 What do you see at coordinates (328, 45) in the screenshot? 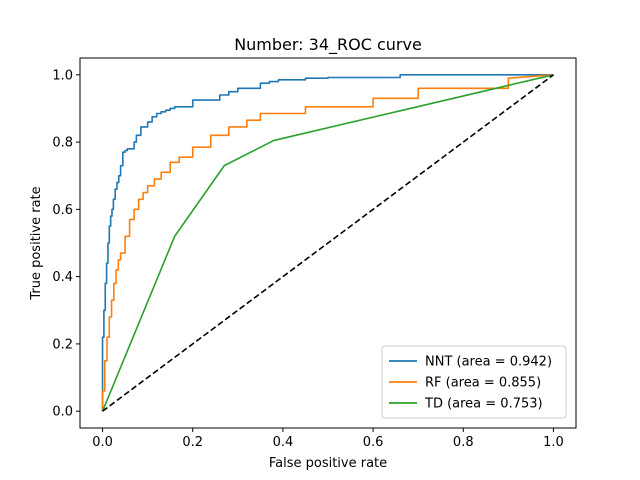
I see `chart-title: Number: 34_ROC curve` at bounding box center [328, 45].